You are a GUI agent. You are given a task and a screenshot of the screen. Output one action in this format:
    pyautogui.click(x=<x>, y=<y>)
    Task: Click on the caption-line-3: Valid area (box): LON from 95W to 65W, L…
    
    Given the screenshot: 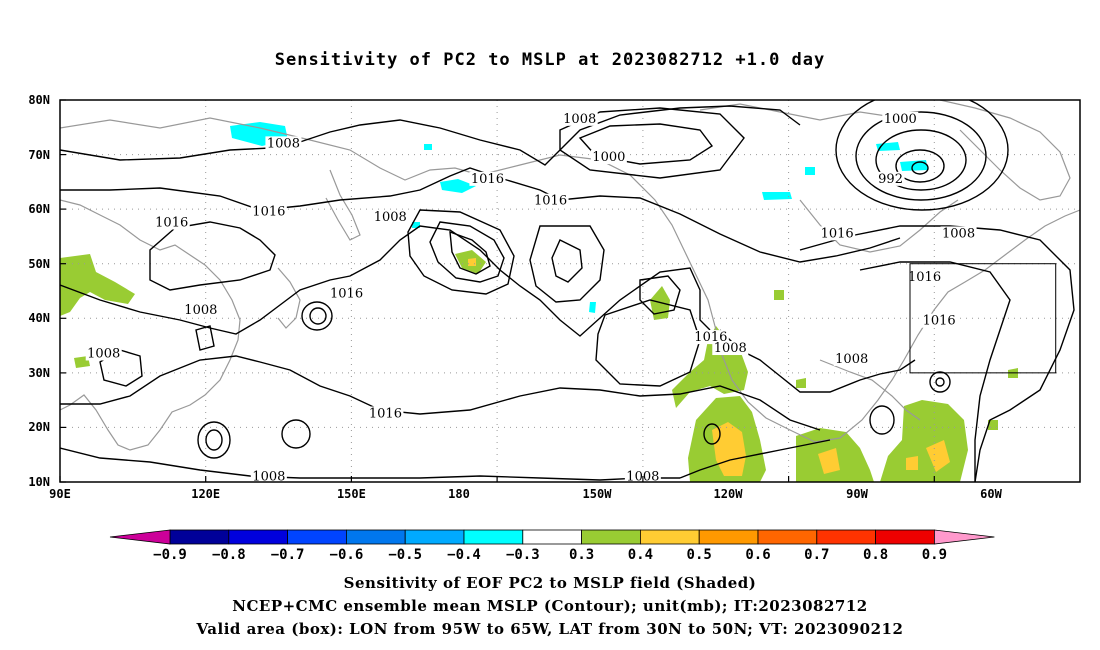 What is the action you would take?
    pyautogui.click(x=550, y=629)
    